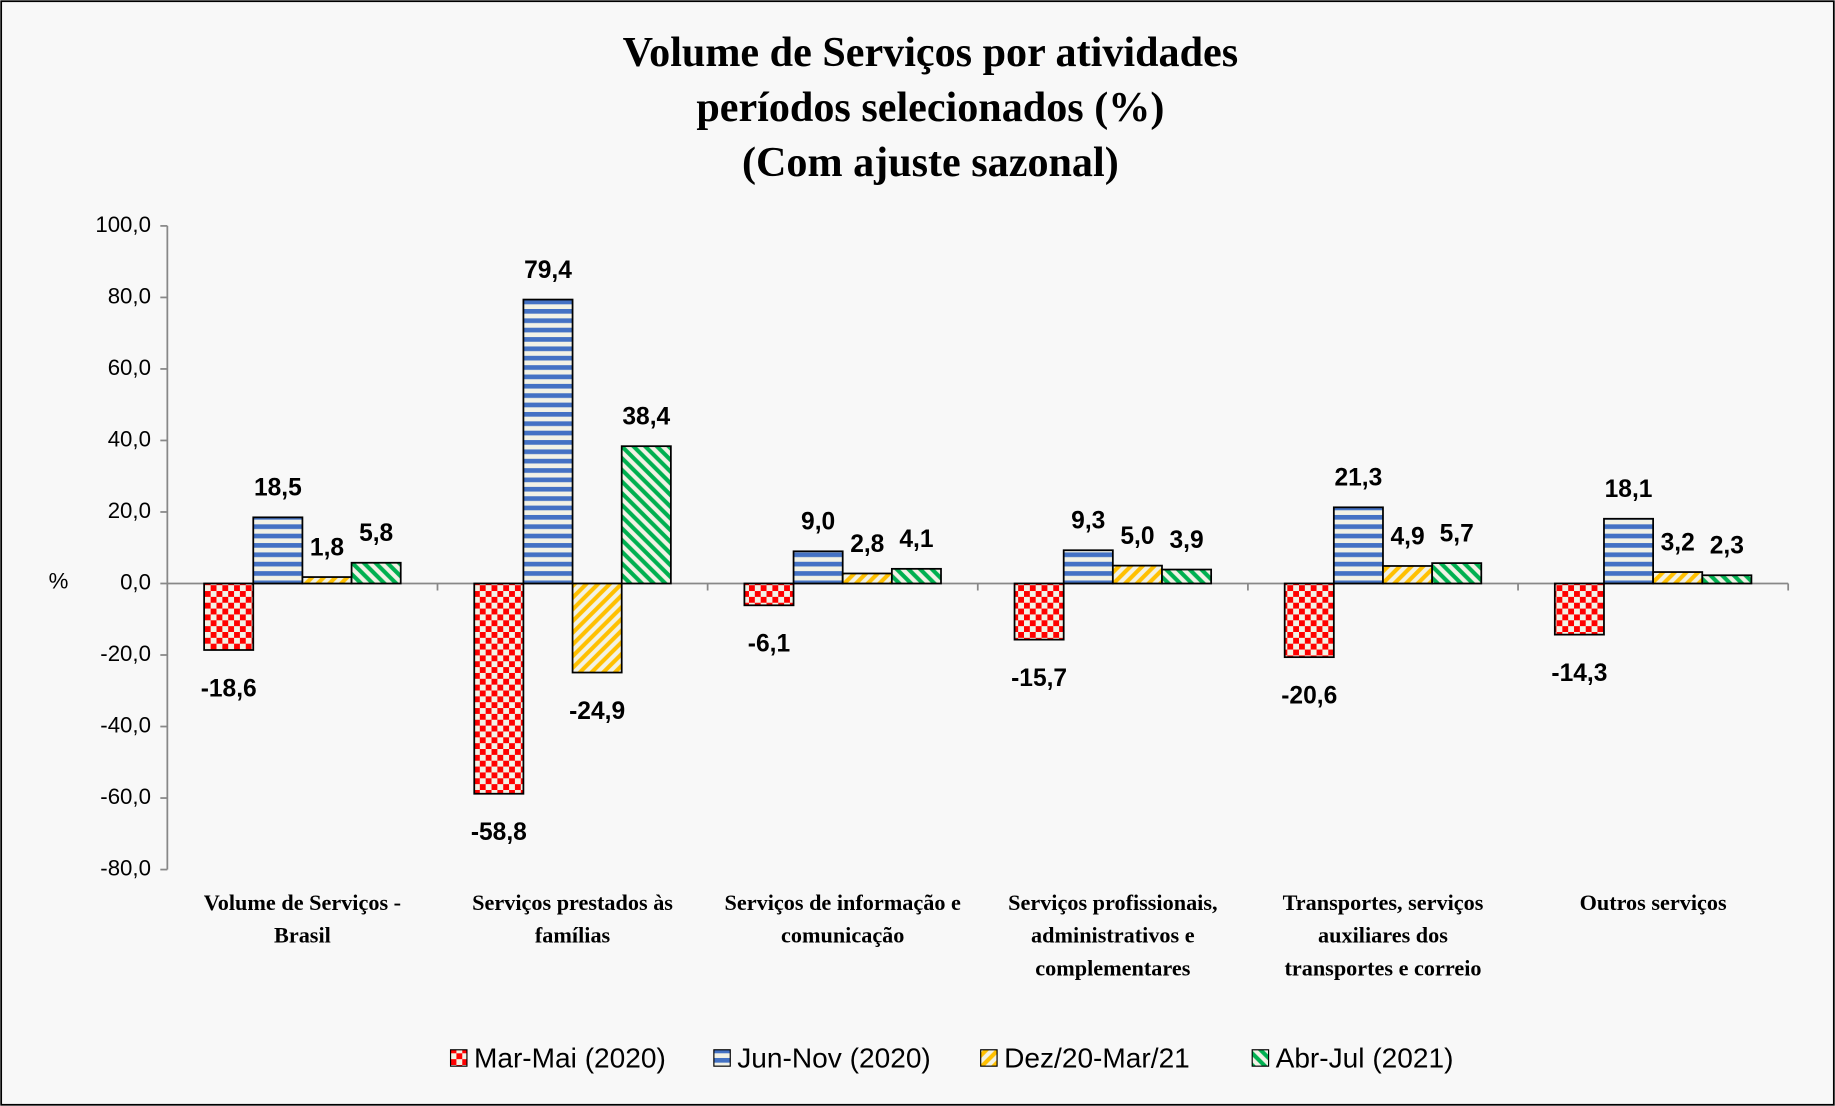 The width and height of the screenshot is (1835, 1106). I want to click on y-tick-label: -60,0, so click(125, 796).